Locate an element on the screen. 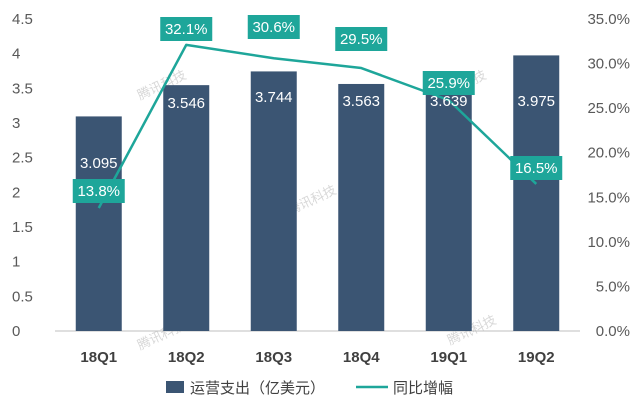 The image size is (641, 404). right-axis-tick-label: 15.0% is located at coordinates (608, 197).